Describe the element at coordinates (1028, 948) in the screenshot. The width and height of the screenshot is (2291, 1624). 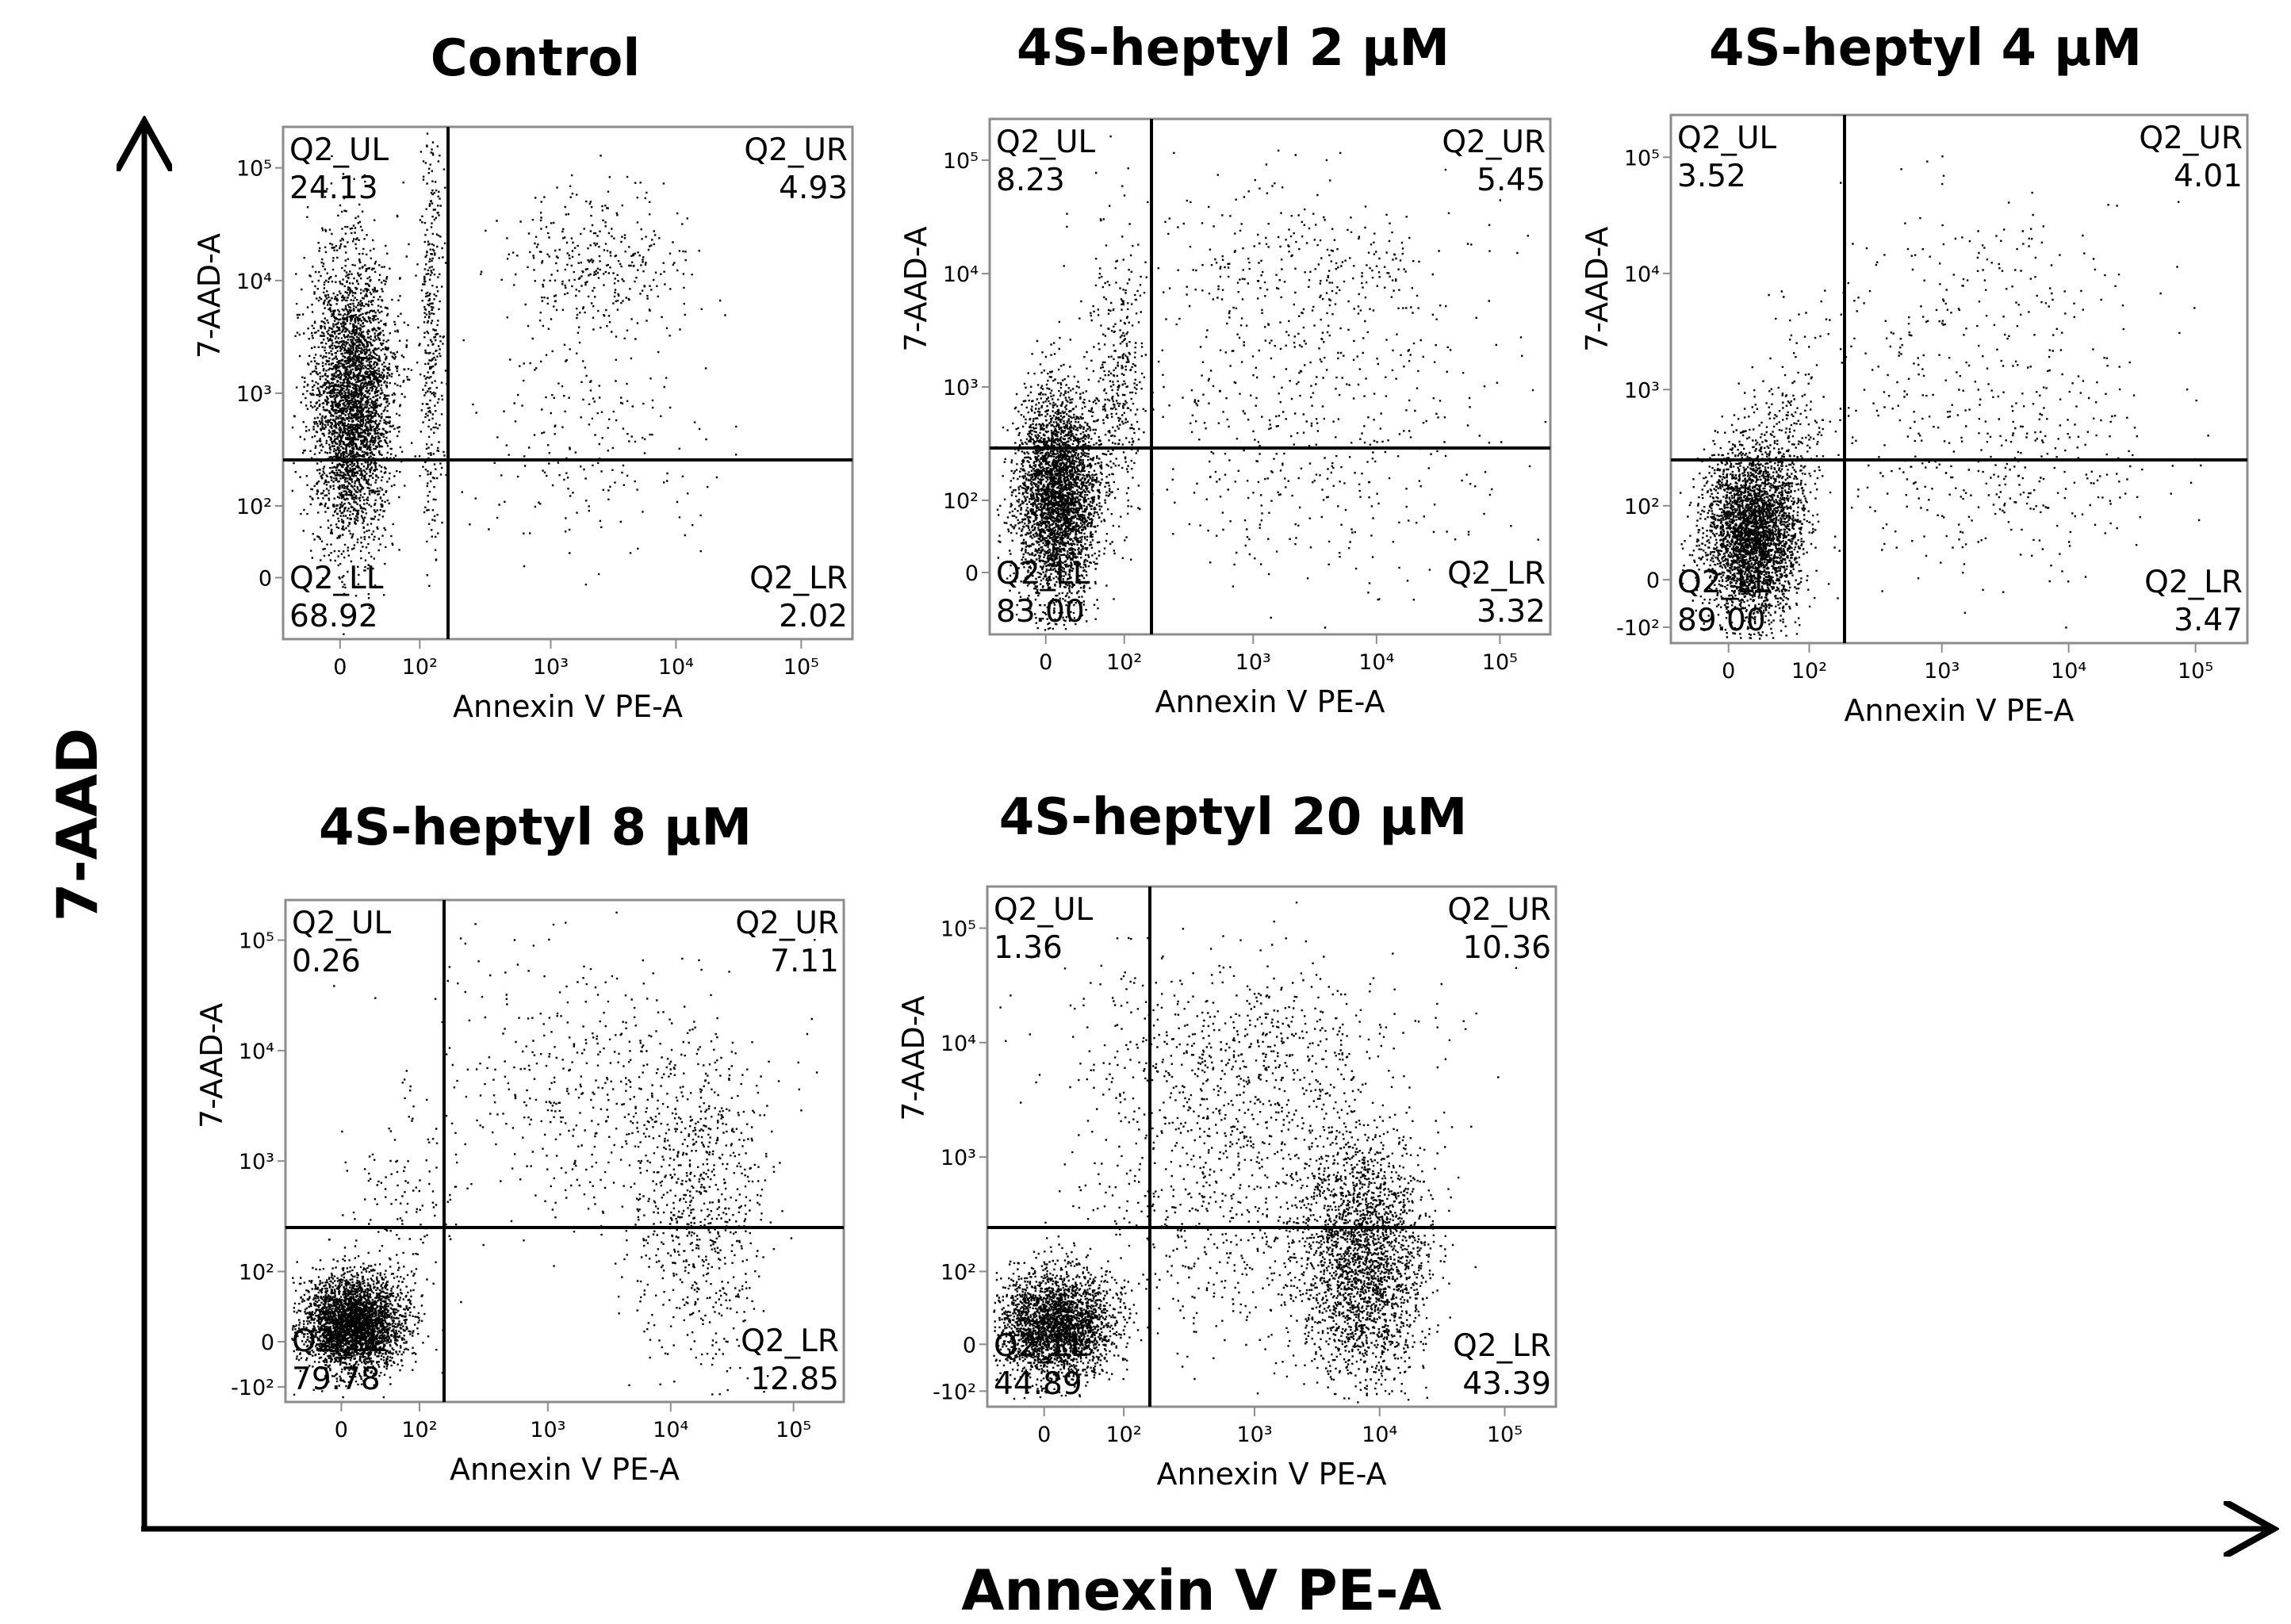
I see `quadrant-percent: 1.36` at that location.